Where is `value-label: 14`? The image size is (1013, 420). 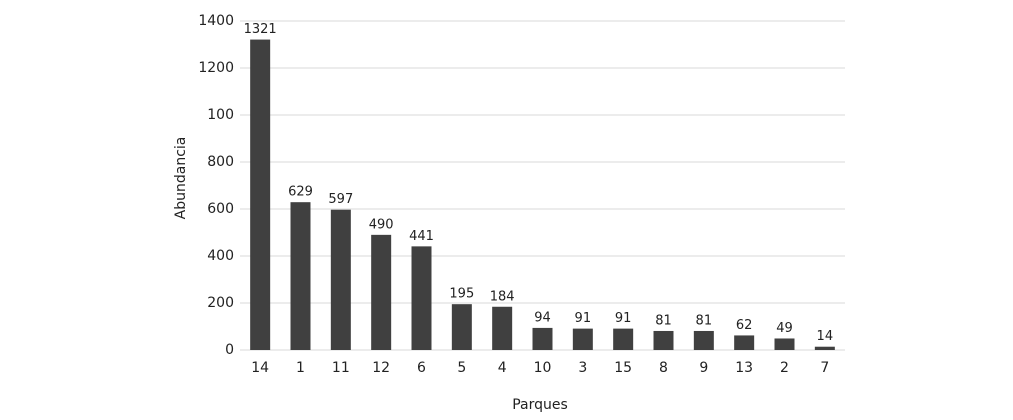 value-label: 14 is located at coordinates (825, 336).